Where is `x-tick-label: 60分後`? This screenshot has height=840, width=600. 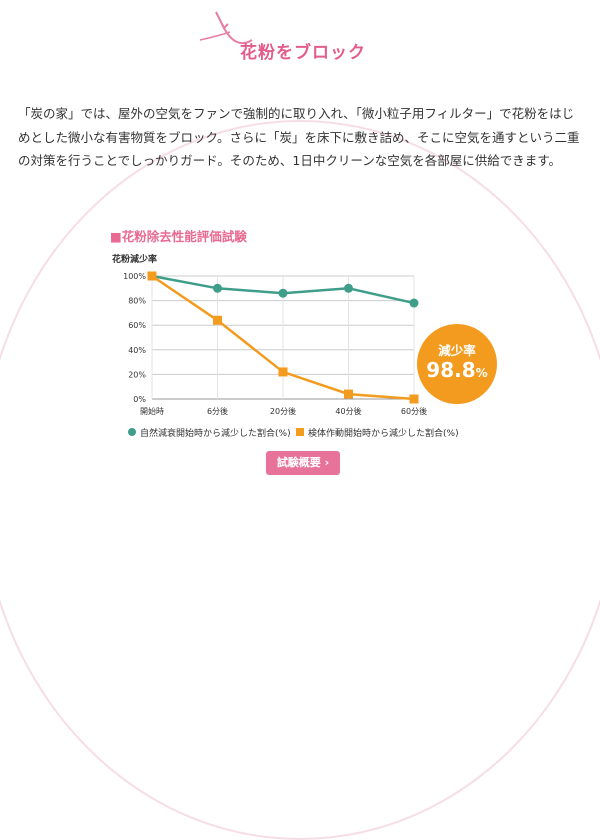
x-tick-label: 60分後 is located at coordinates (414, 411).